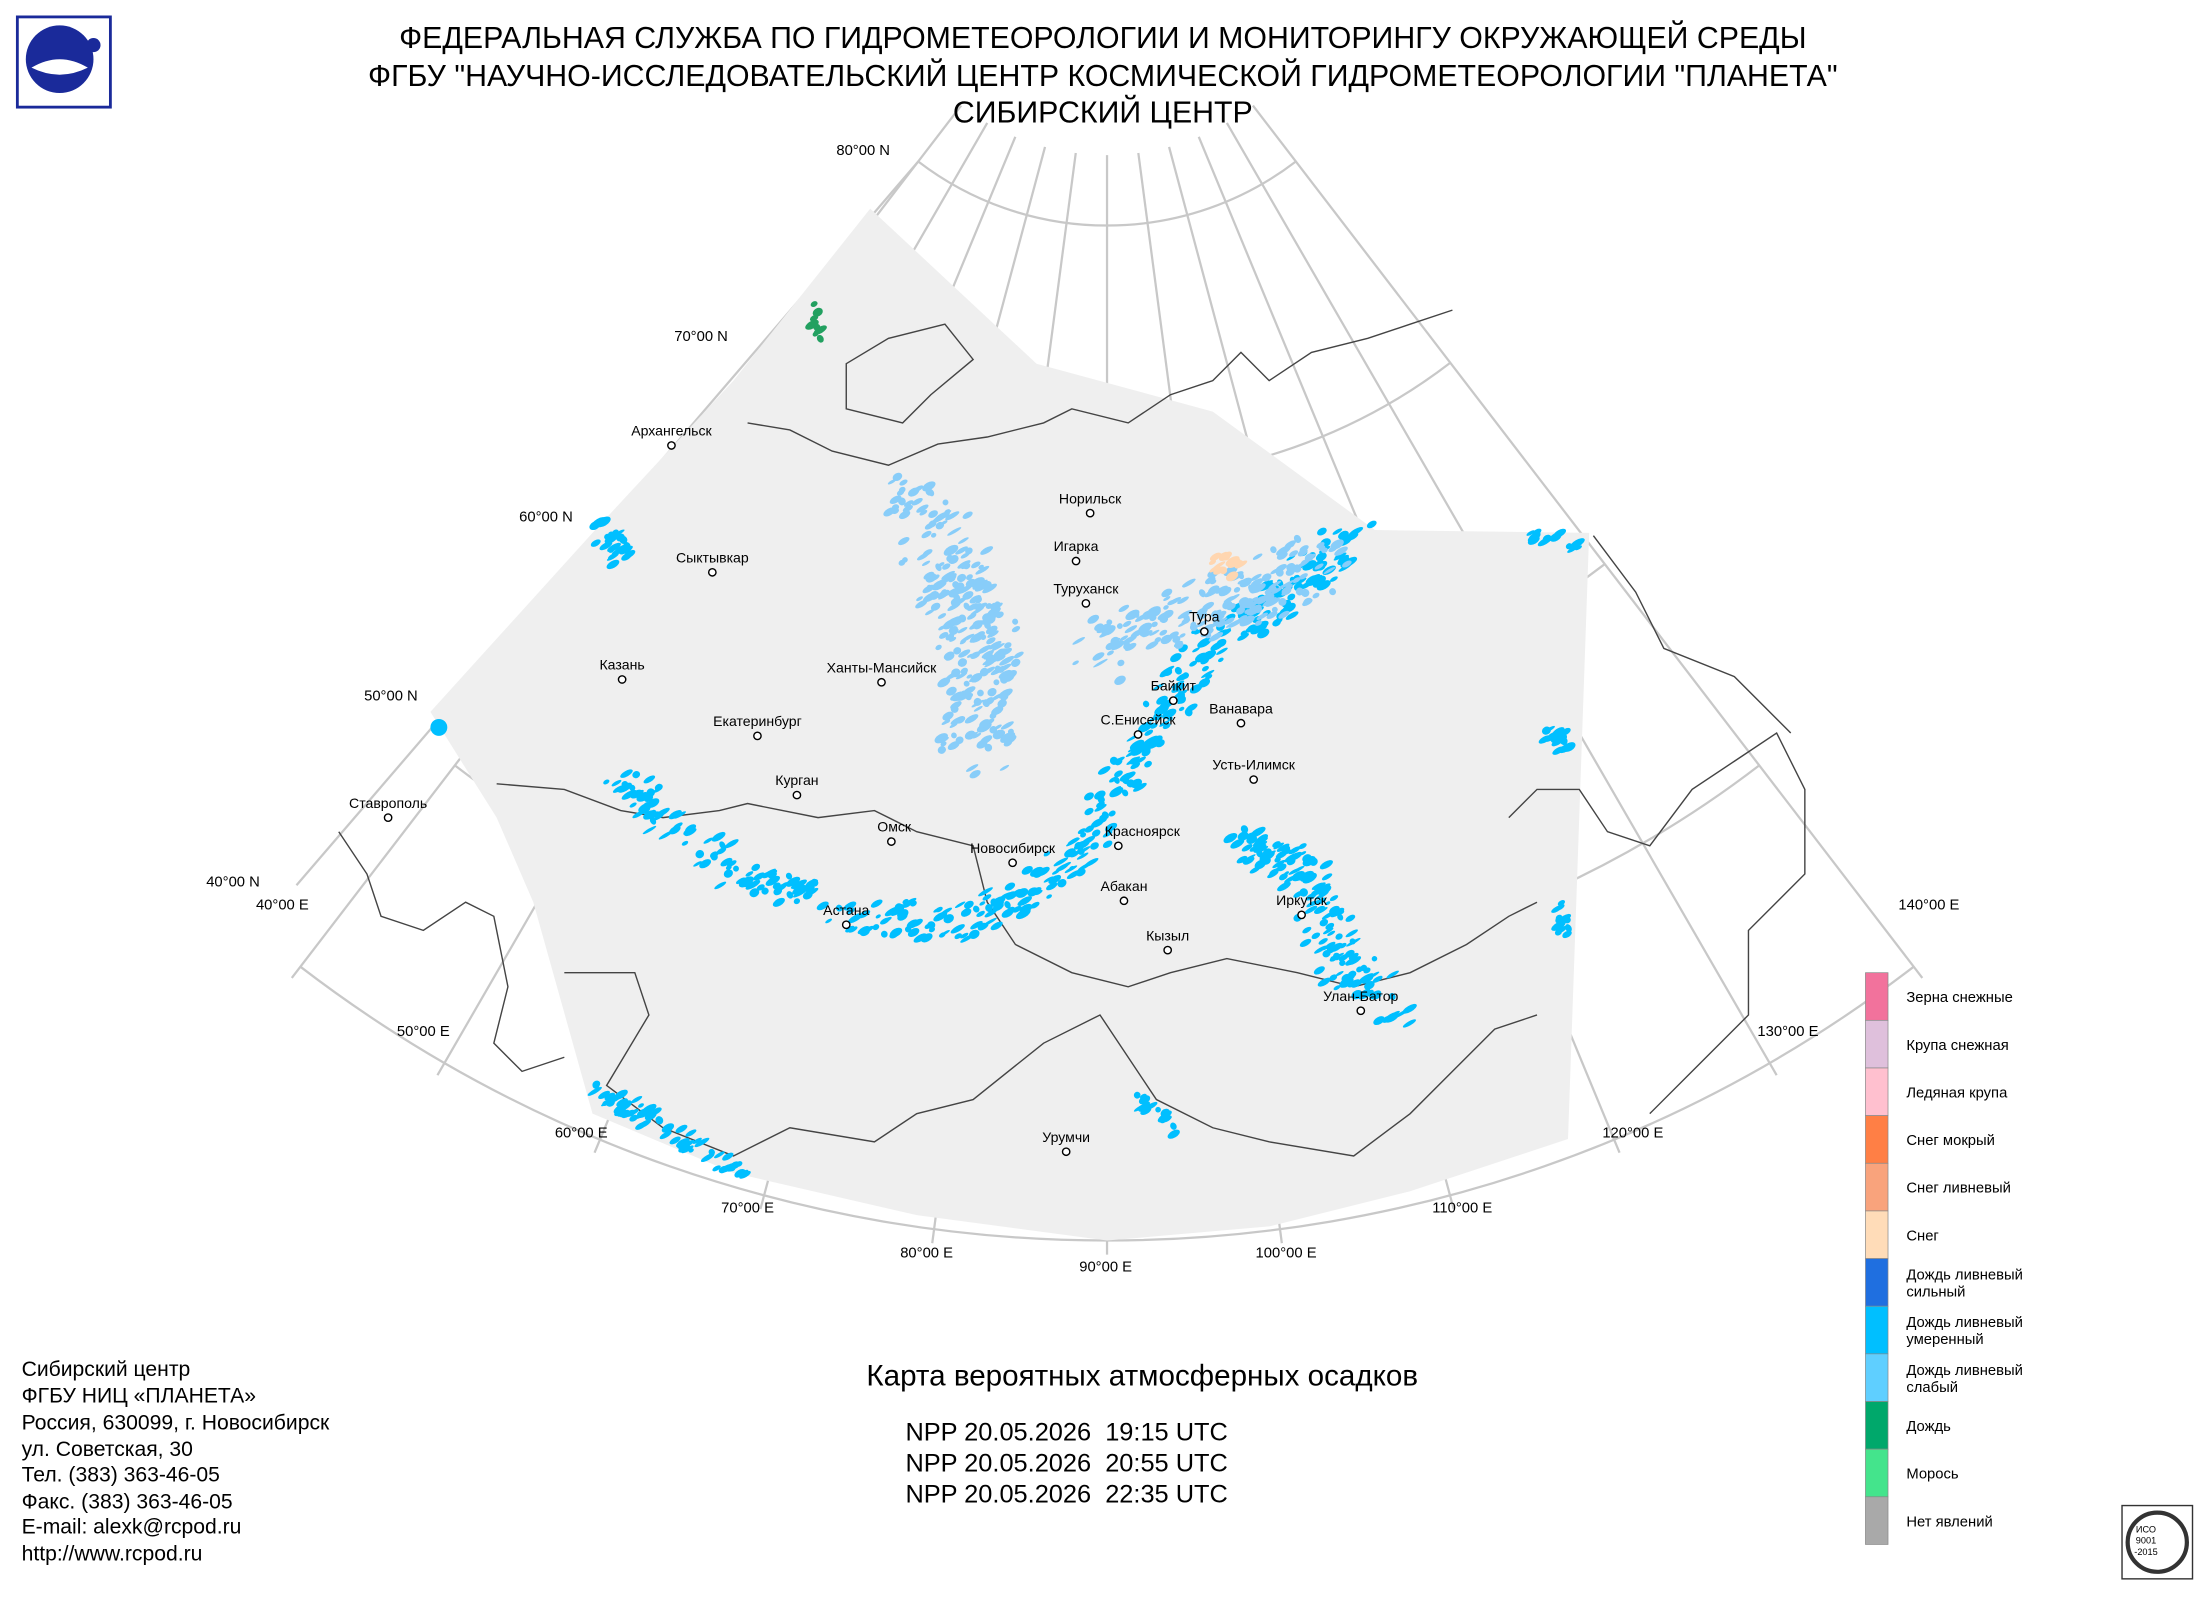  I want to click on city-label: Красноярск, so click(1143, 831).